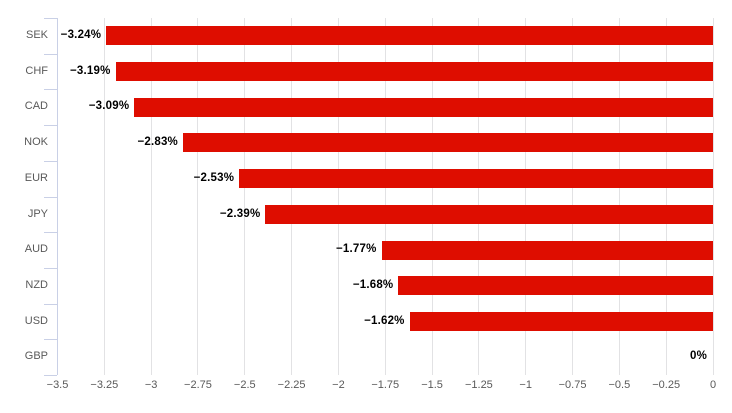 Image resolution: width=732 pixels, height=413 pixels. I want to click on x-tick-label: −2, so click(338, 385).